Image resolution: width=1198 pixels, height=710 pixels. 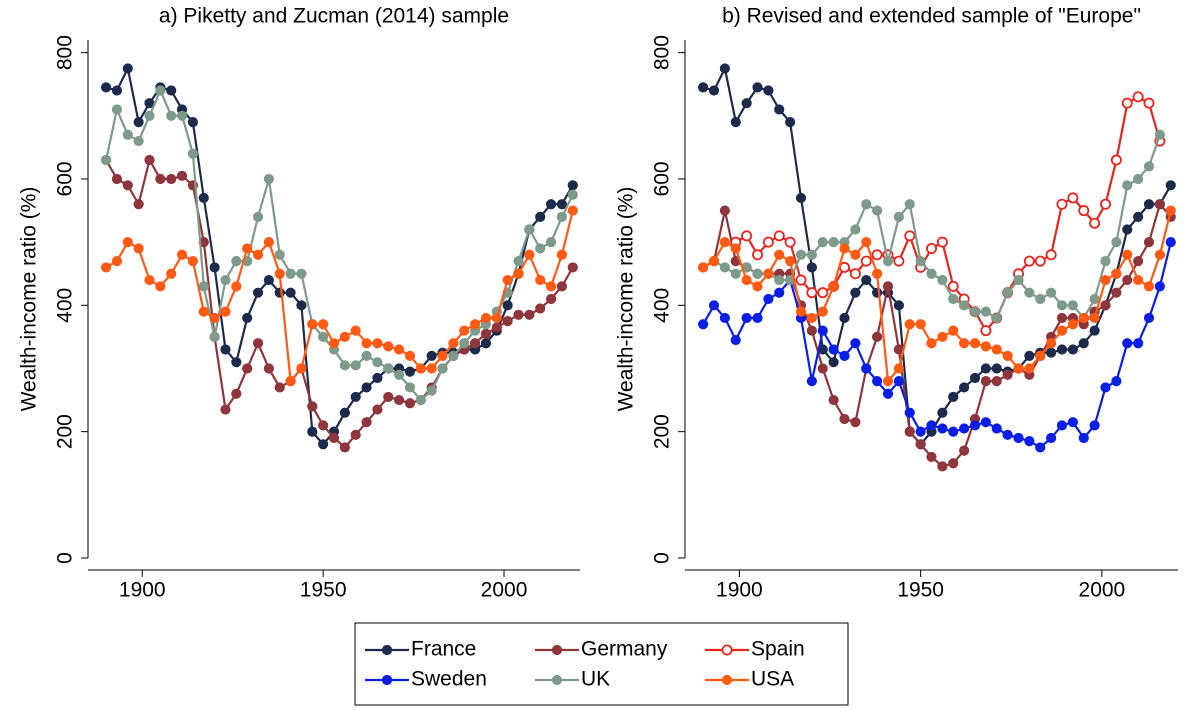 I want to click on y-tick-label: 600, so click(x=65, y=178).